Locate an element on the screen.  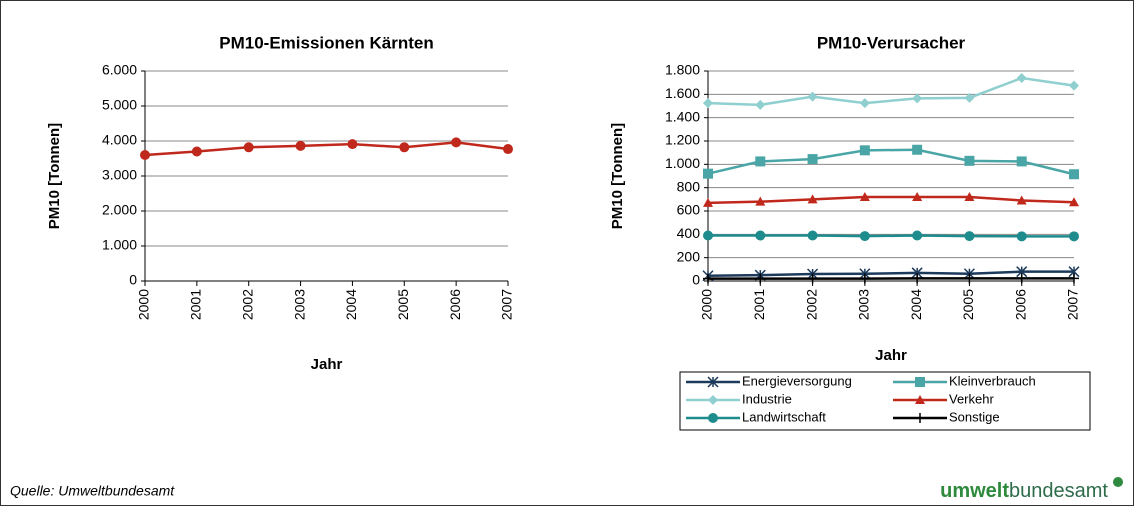
chart-title: PM10-Verursacher is located at coordinates (891, 42).